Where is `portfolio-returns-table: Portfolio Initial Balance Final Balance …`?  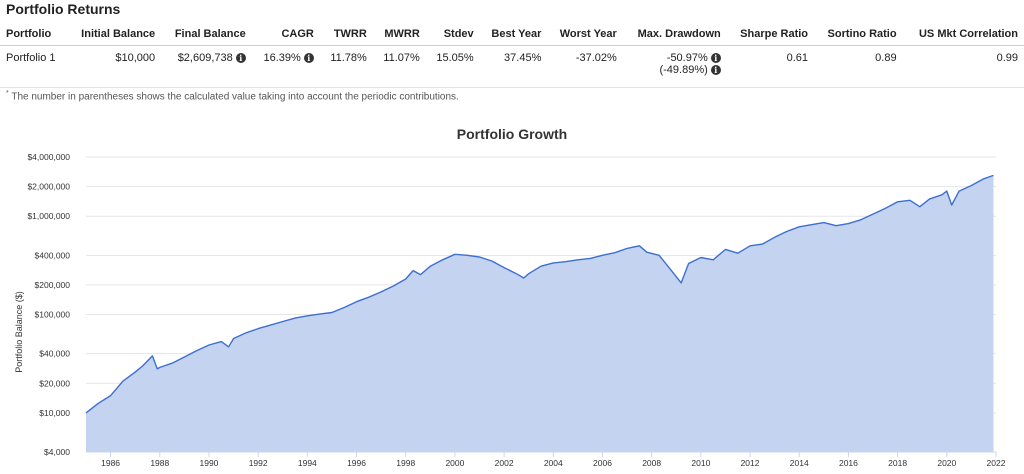 portfolio-returns-table: Portfolio Initial Balance Final Balance … is located at coordinates (512, 55).